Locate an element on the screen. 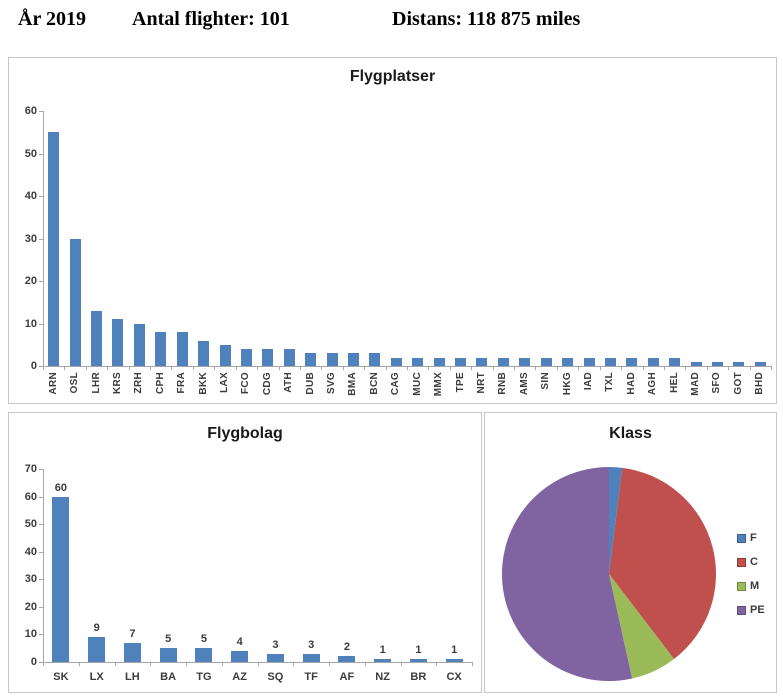 The width and height of the screenshot is (783, 700). x-label-HAD: HAD is located at coordinates (631, 383).